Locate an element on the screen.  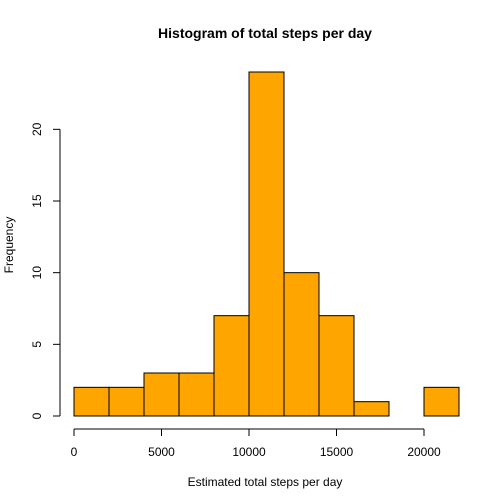
y-tick-label: 10 is located at coordinates (37, 273).